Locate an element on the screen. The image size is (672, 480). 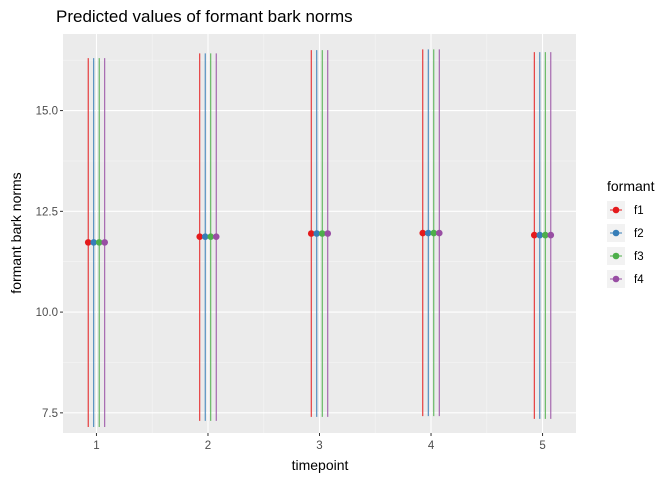
x-tick-label: 5 is located at coordinates (542, 446).